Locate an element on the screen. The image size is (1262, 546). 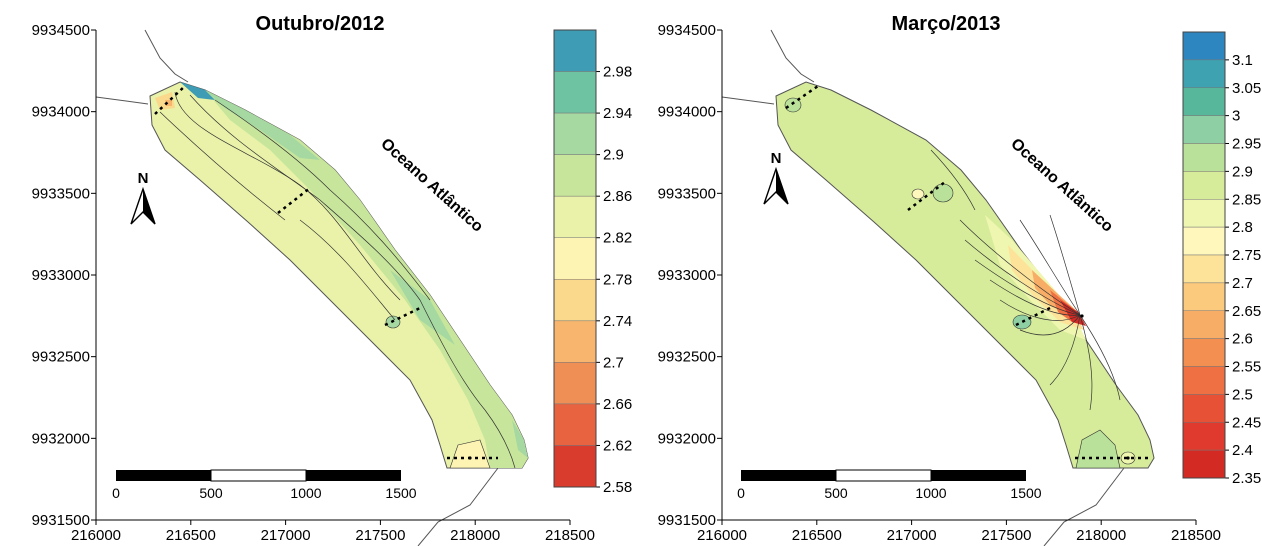
y-tick-label: 9933000 is located at coordinates (687, 275).